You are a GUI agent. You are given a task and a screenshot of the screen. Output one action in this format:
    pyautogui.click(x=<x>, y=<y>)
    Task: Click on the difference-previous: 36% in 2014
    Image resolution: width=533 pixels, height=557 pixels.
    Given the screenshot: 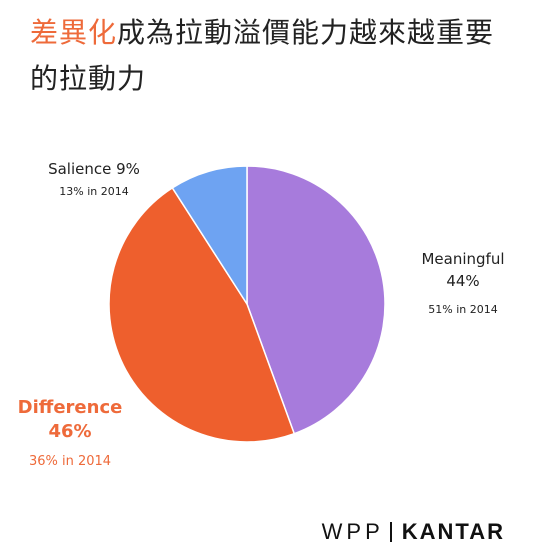 What is the action you would take?
    pyautogui.click(x=70, y=461)
    